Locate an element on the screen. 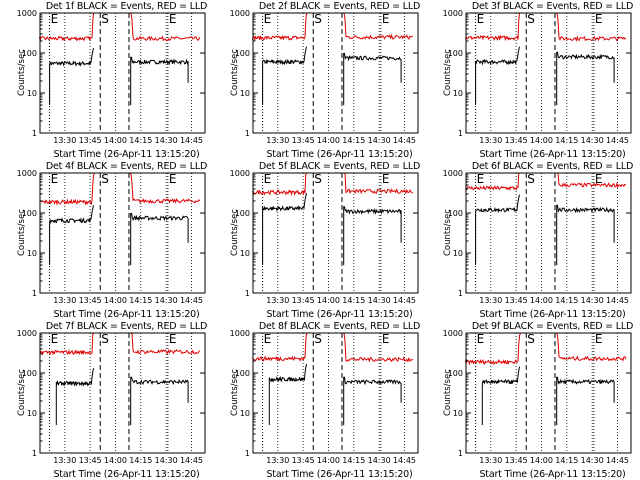 Image resolution: width=640 pixels, height=480 pixels. panel-title: Det 4f BLACK = Events, RED = LLD is located at coordinates (126, 166).